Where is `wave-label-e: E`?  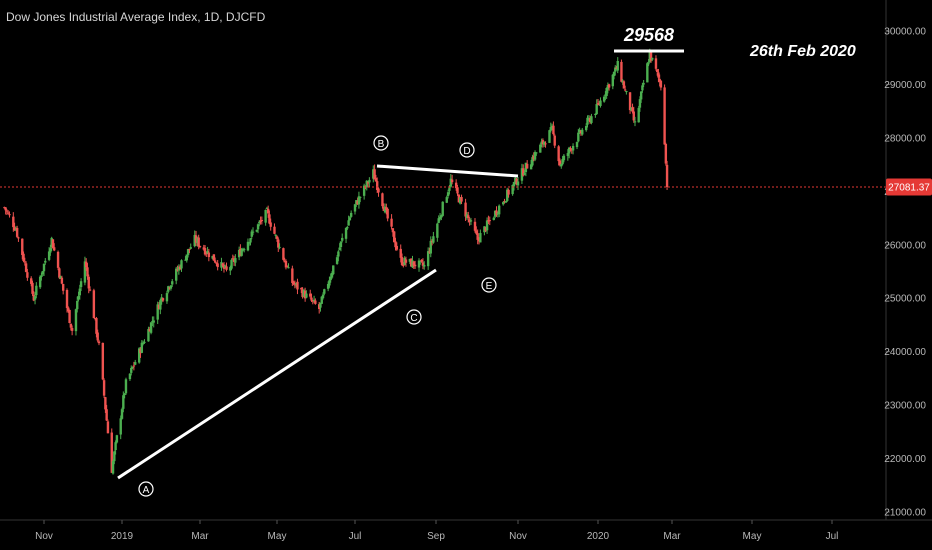
wave-label-e: E is located at coordinates (489, 285).